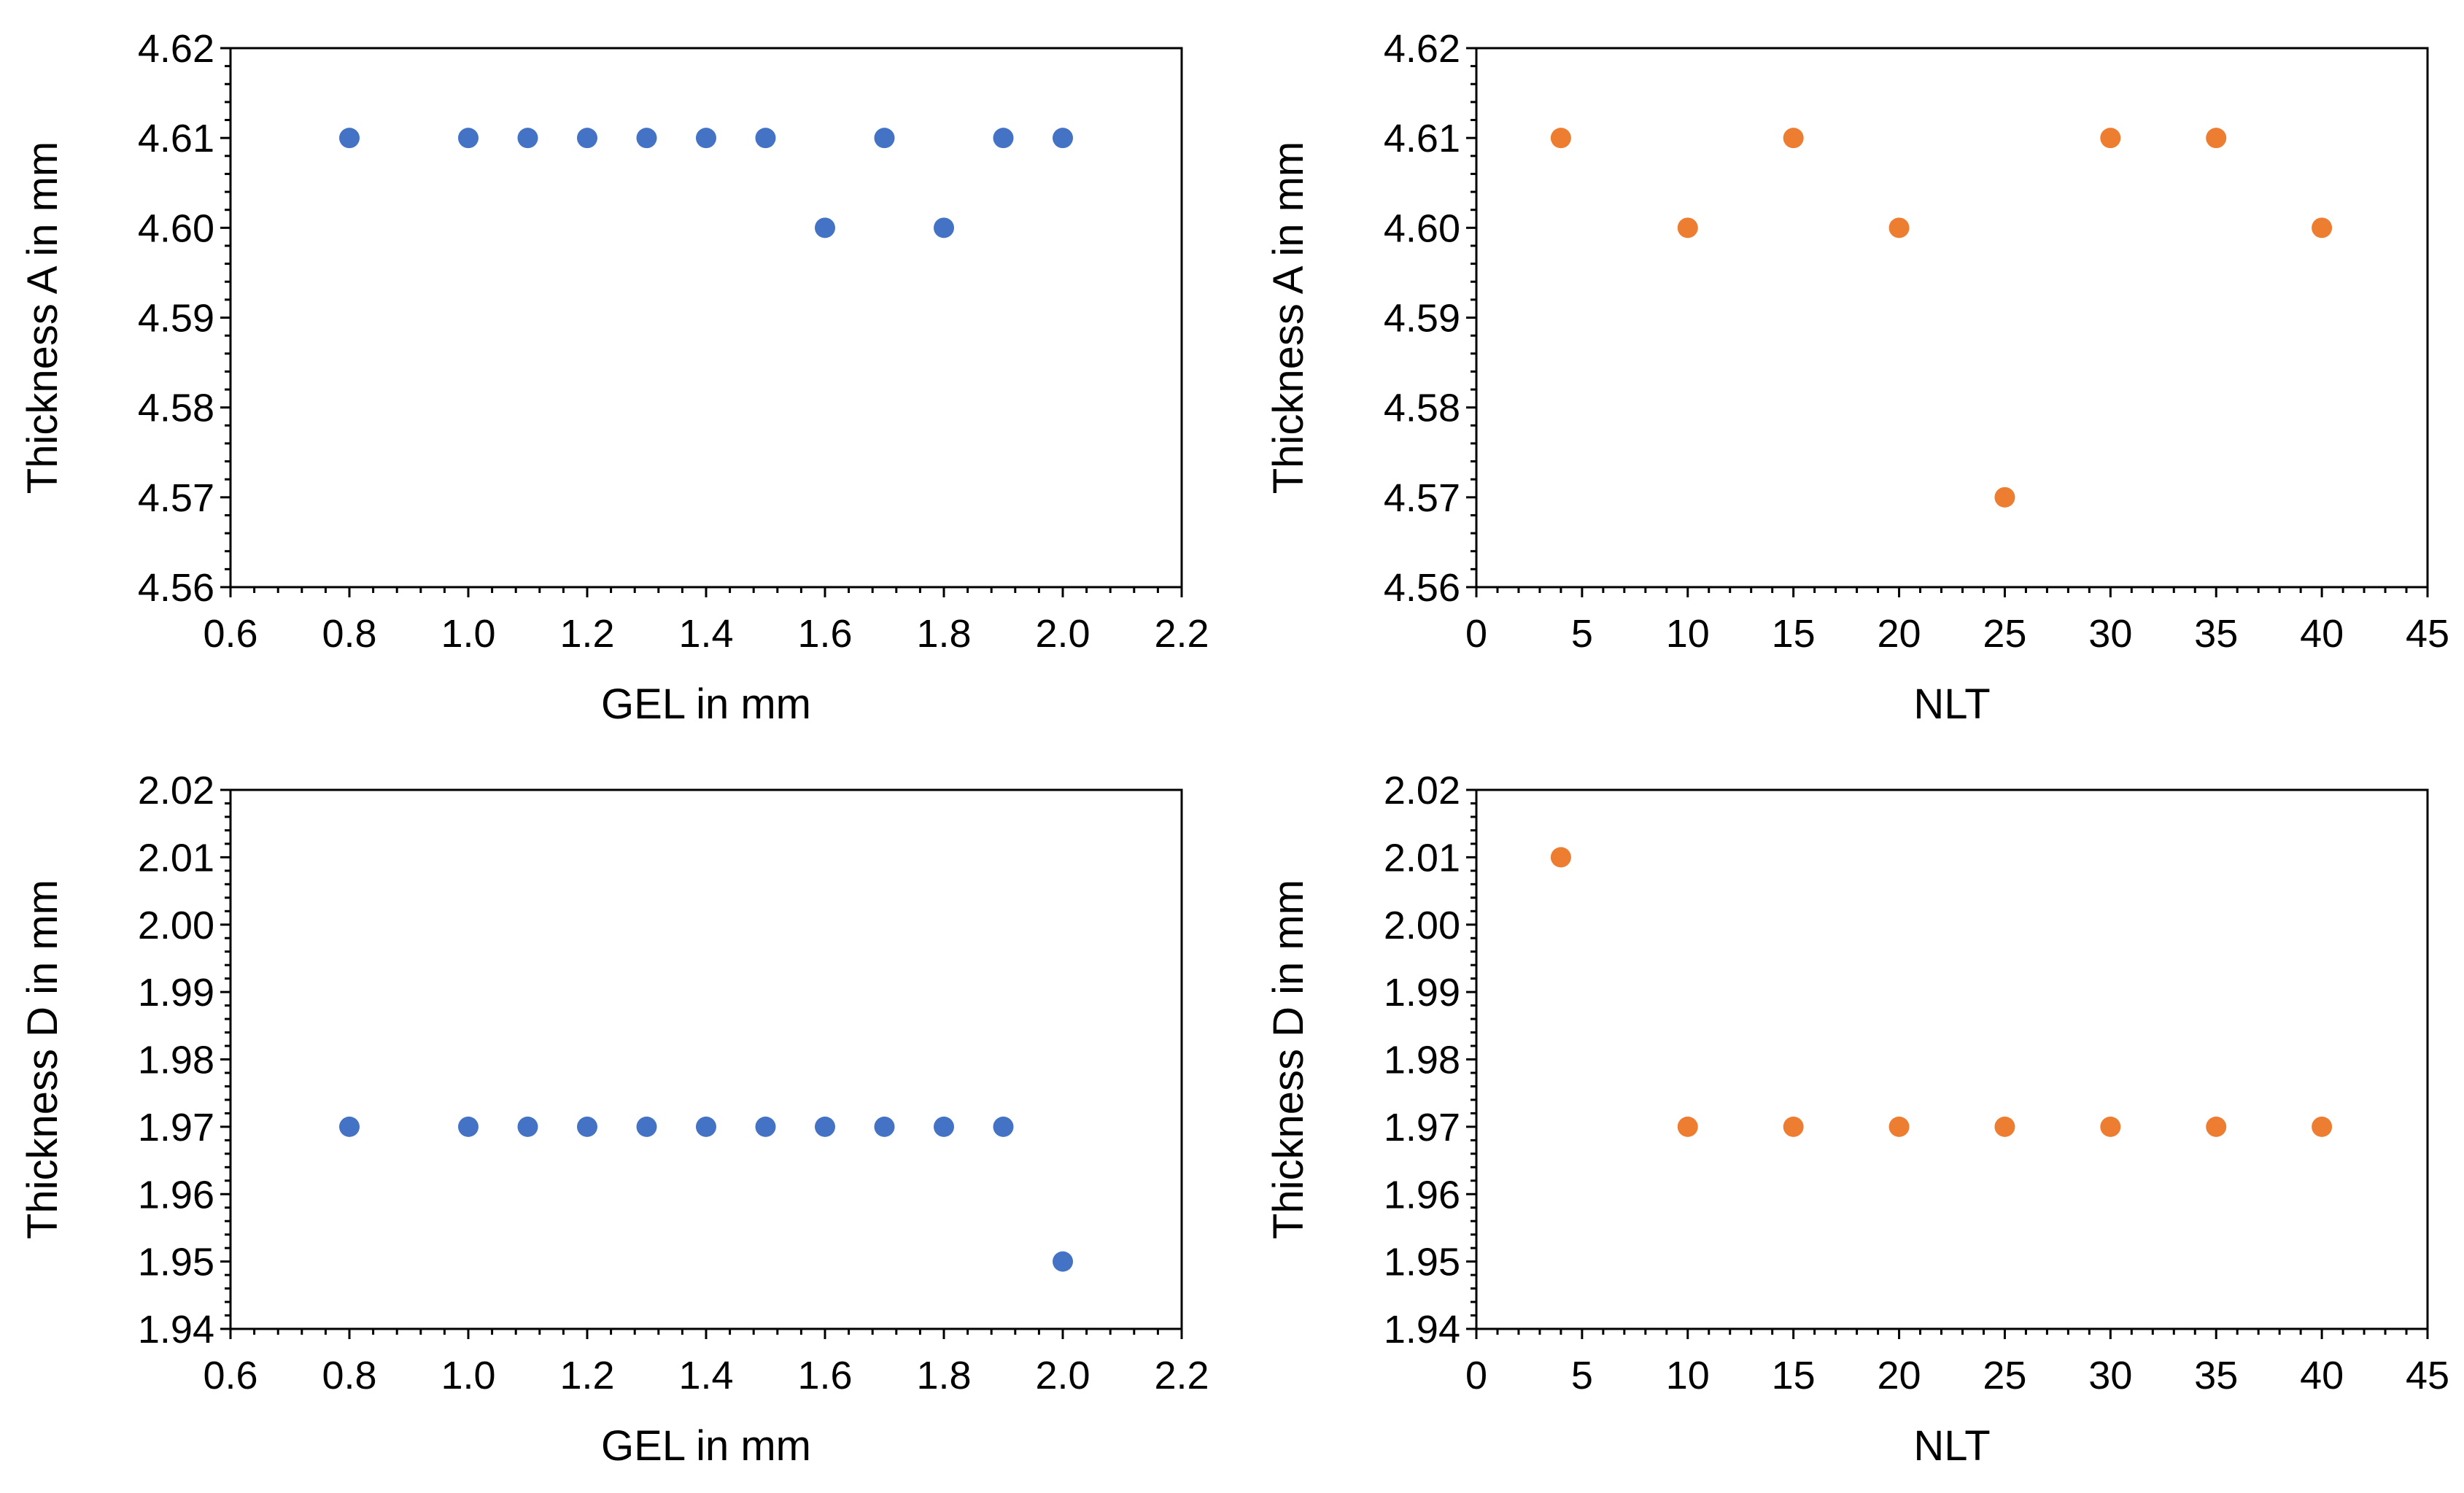 The height and width of the screenshot is (1493, 2464). I want to click on y-tick-label: 4.57, so click(1422, 498).